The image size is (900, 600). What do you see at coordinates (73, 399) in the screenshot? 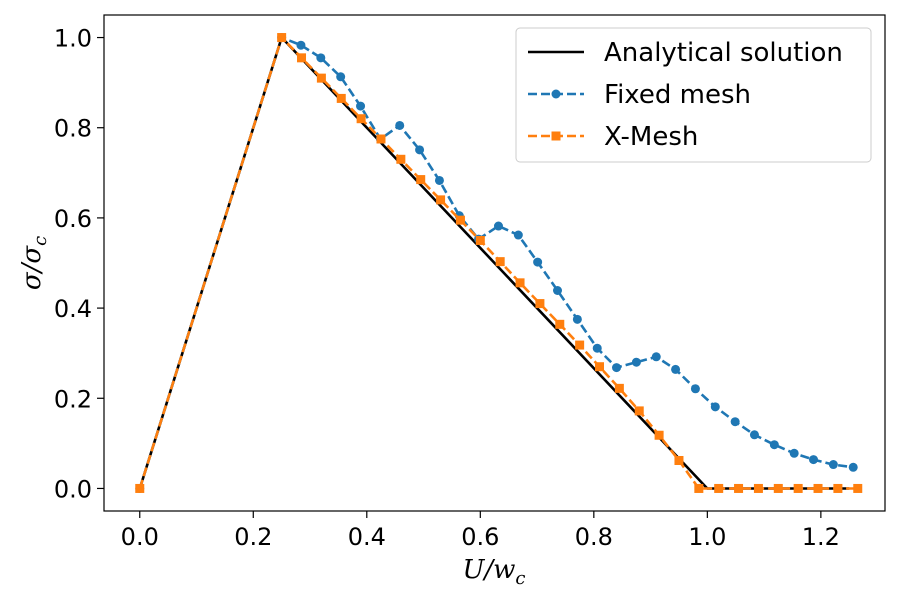
I see `y-tick-label: 0.2` at bounding box center [73, 399].